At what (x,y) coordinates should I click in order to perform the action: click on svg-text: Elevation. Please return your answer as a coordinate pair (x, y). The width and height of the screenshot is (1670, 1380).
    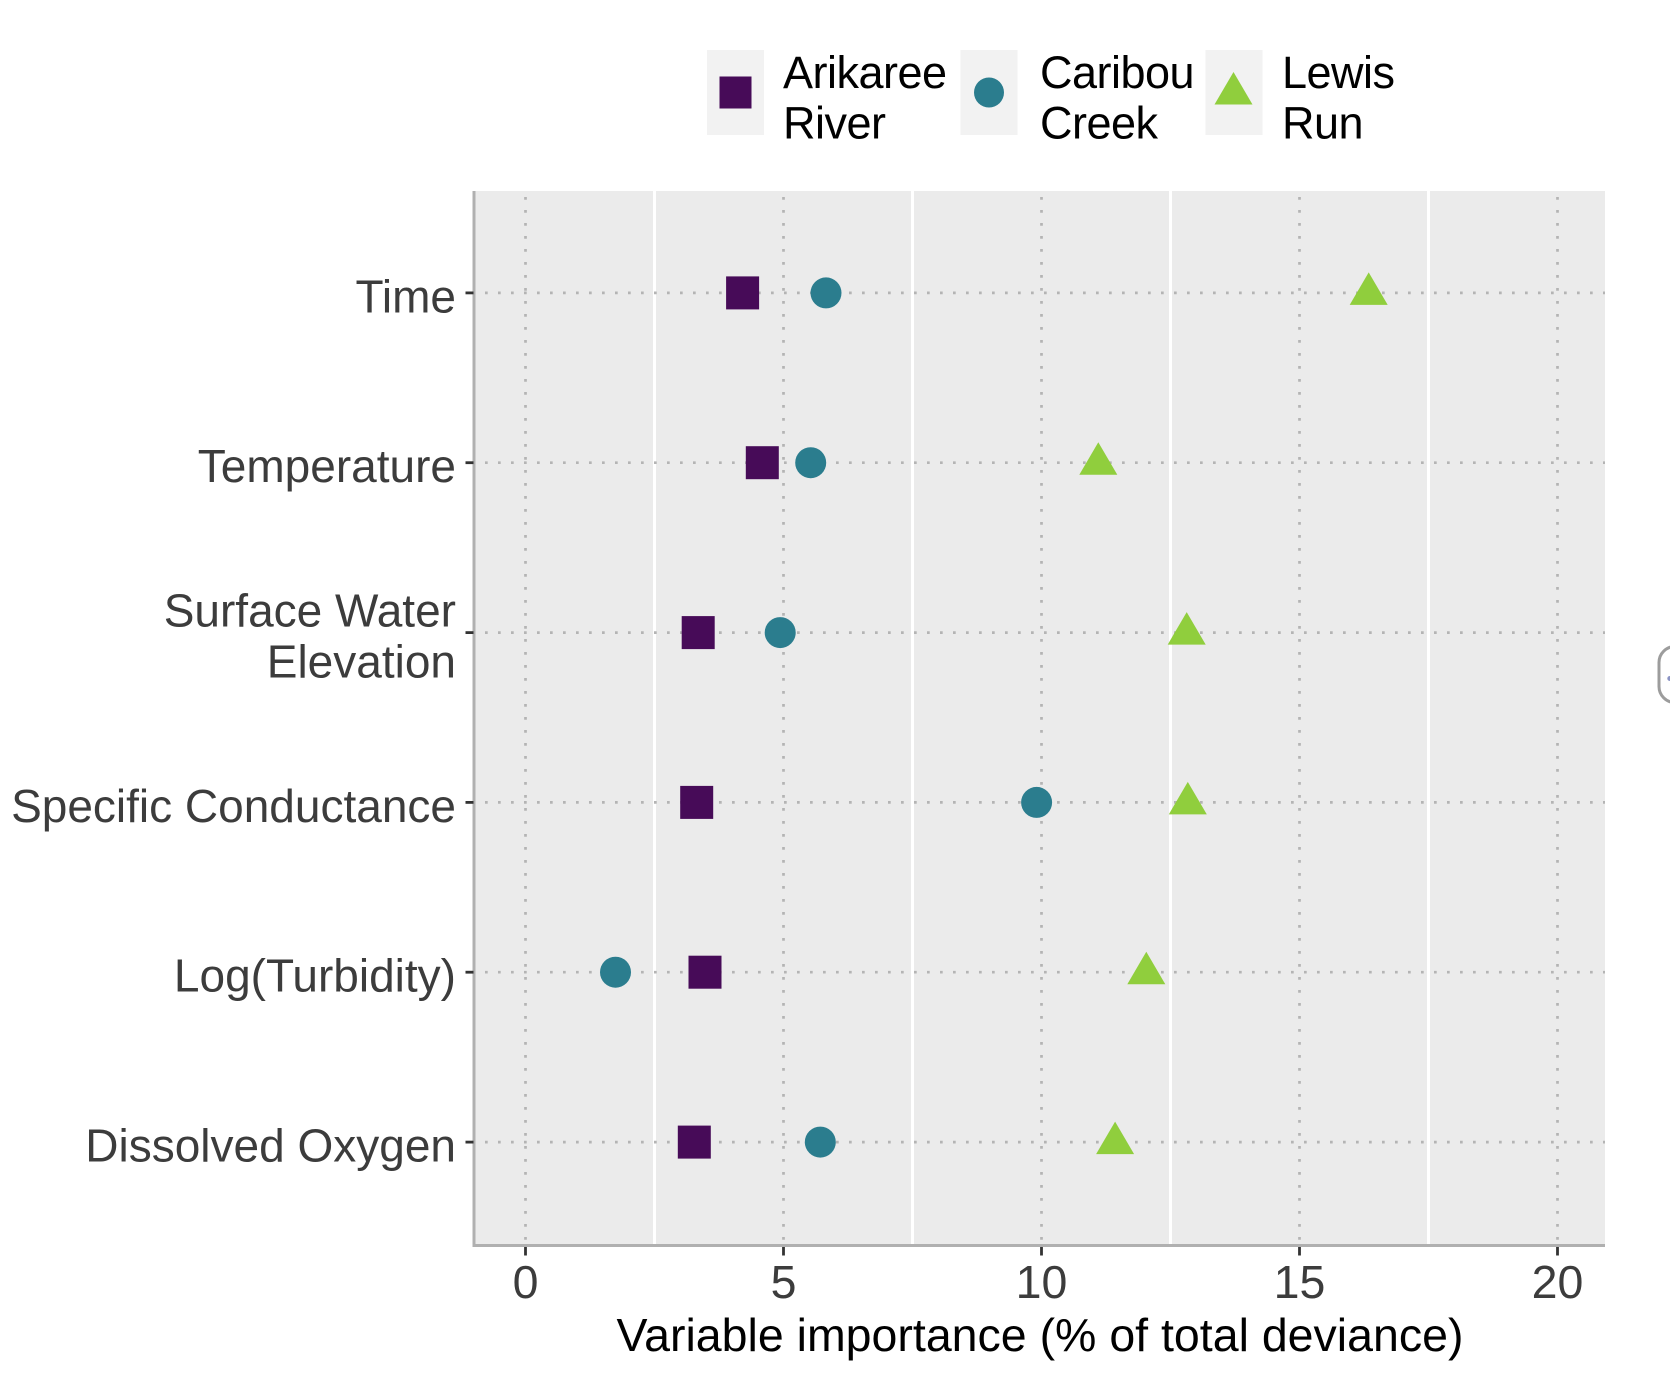
    Looking at the image, I should click on (361, 662).